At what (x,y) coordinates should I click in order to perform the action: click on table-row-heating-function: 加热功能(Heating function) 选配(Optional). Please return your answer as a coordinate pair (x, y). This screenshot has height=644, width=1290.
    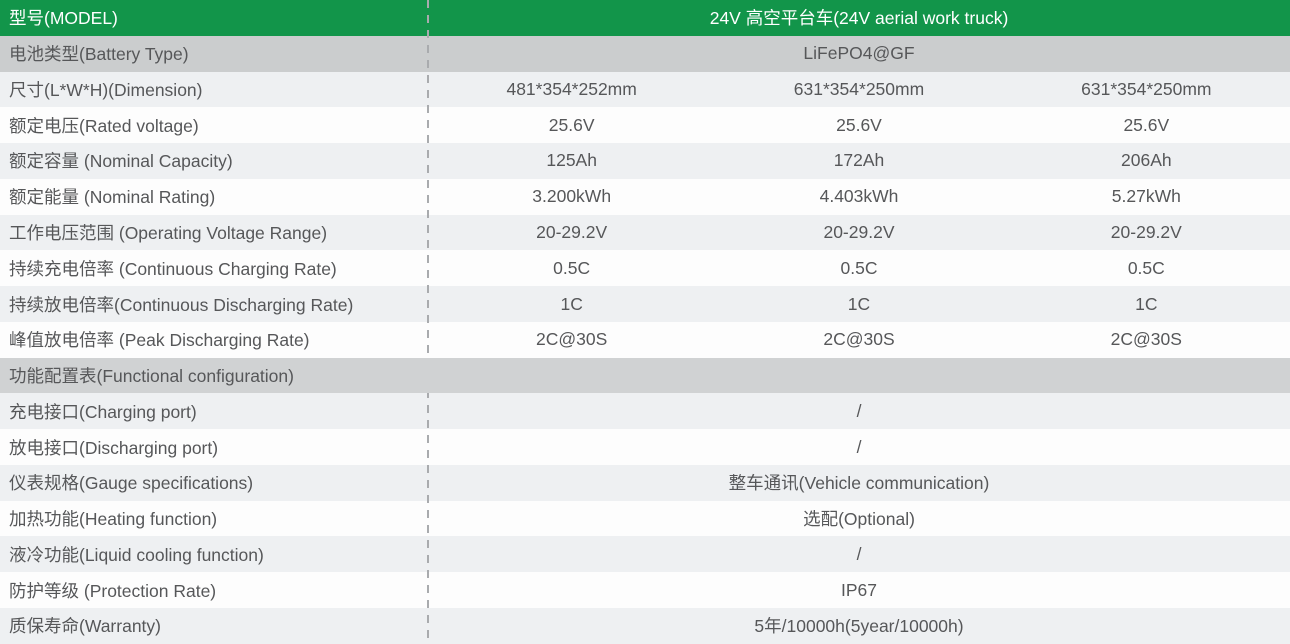
    Looking at the image, I should click on (645, 518).